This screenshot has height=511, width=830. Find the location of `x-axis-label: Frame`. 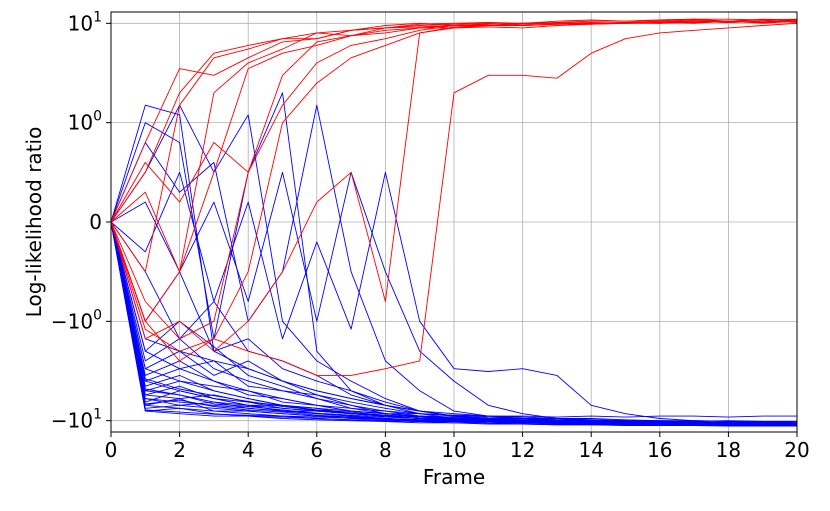

x-axis-label: Frame is located at coordinates (454, 477).